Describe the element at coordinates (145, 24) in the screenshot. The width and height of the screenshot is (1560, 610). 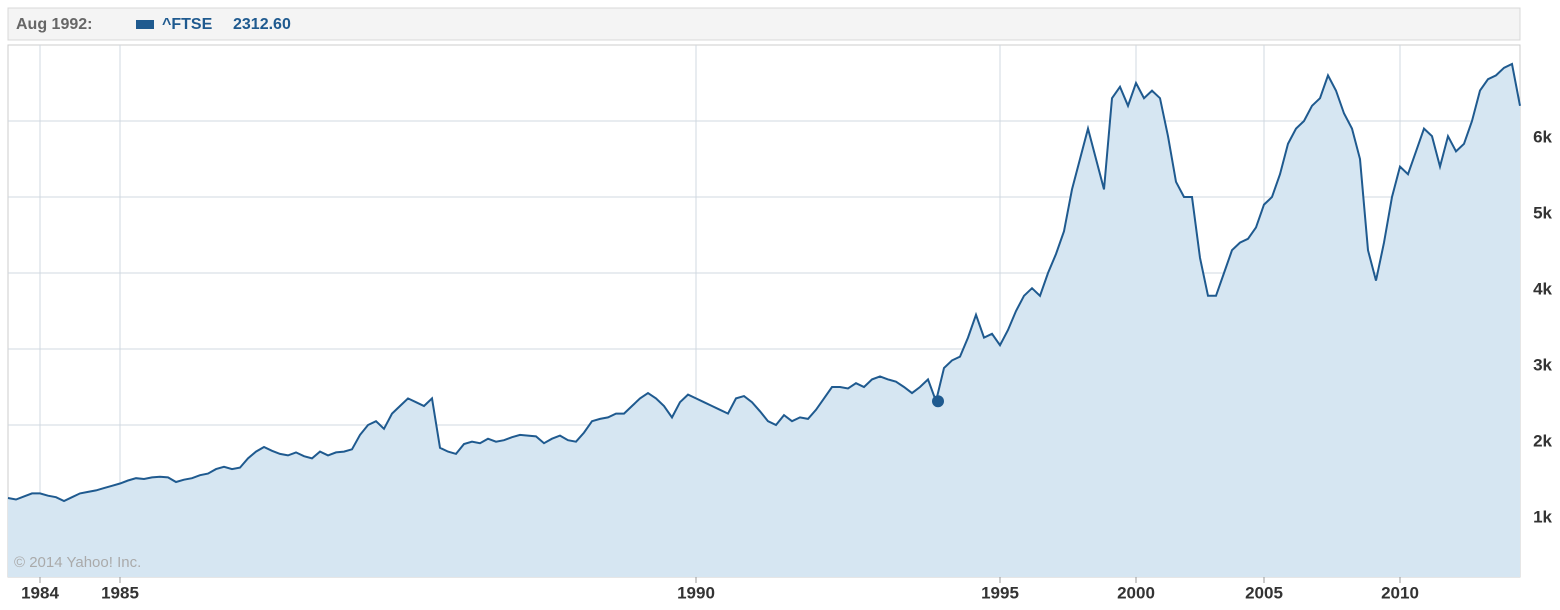
I see `legend-swatch` at that location.